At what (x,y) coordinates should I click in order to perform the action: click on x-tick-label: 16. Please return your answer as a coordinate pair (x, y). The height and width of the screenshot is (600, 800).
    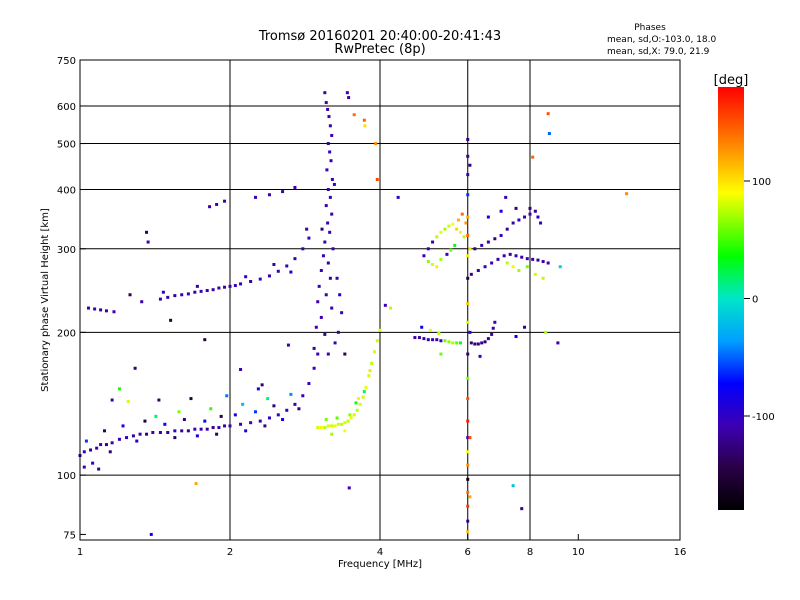
    Looking at the image, I should click on (680, 552).